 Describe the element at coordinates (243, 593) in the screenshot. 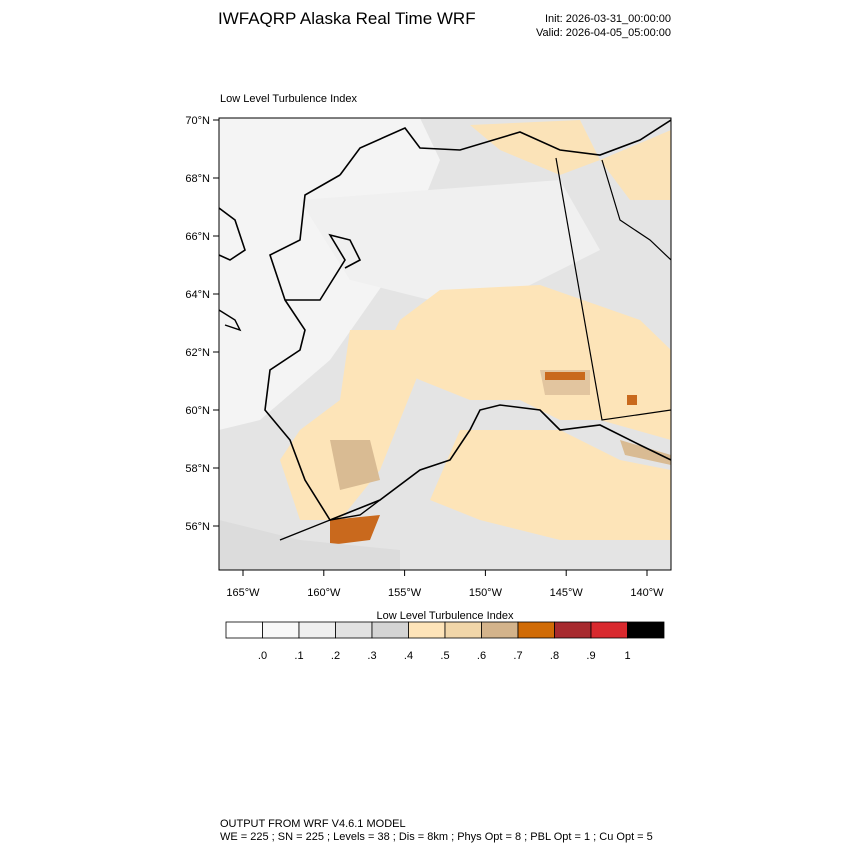

I see `lon-tick-label: 165°W` at that location.